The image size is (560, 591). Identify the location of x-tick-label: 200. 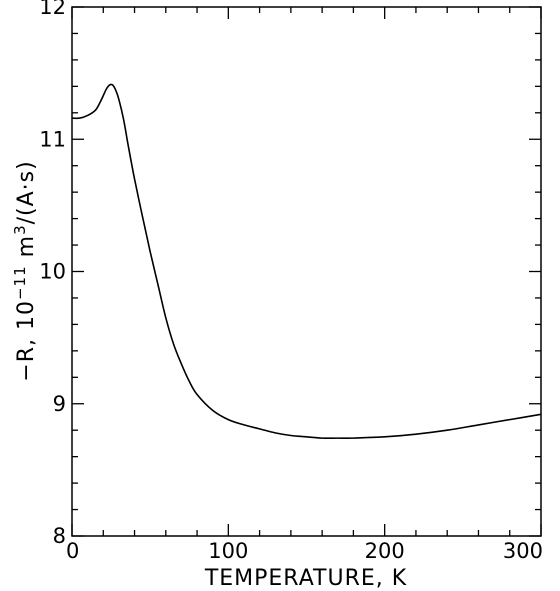
(385, 551).